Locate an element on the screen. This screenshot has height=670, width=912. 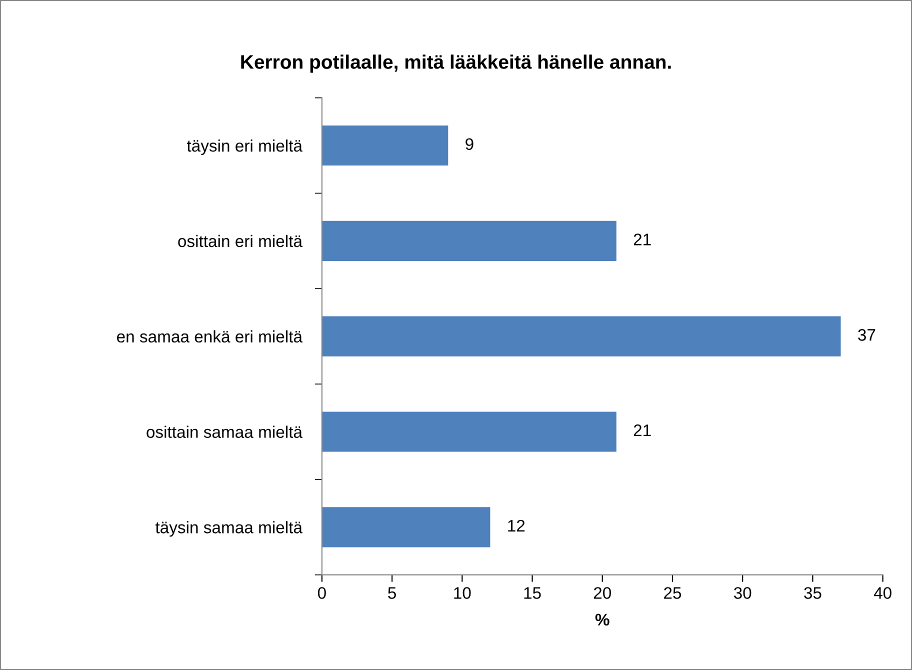
x-tick-label: 0 is located at coordinates (322, 593).